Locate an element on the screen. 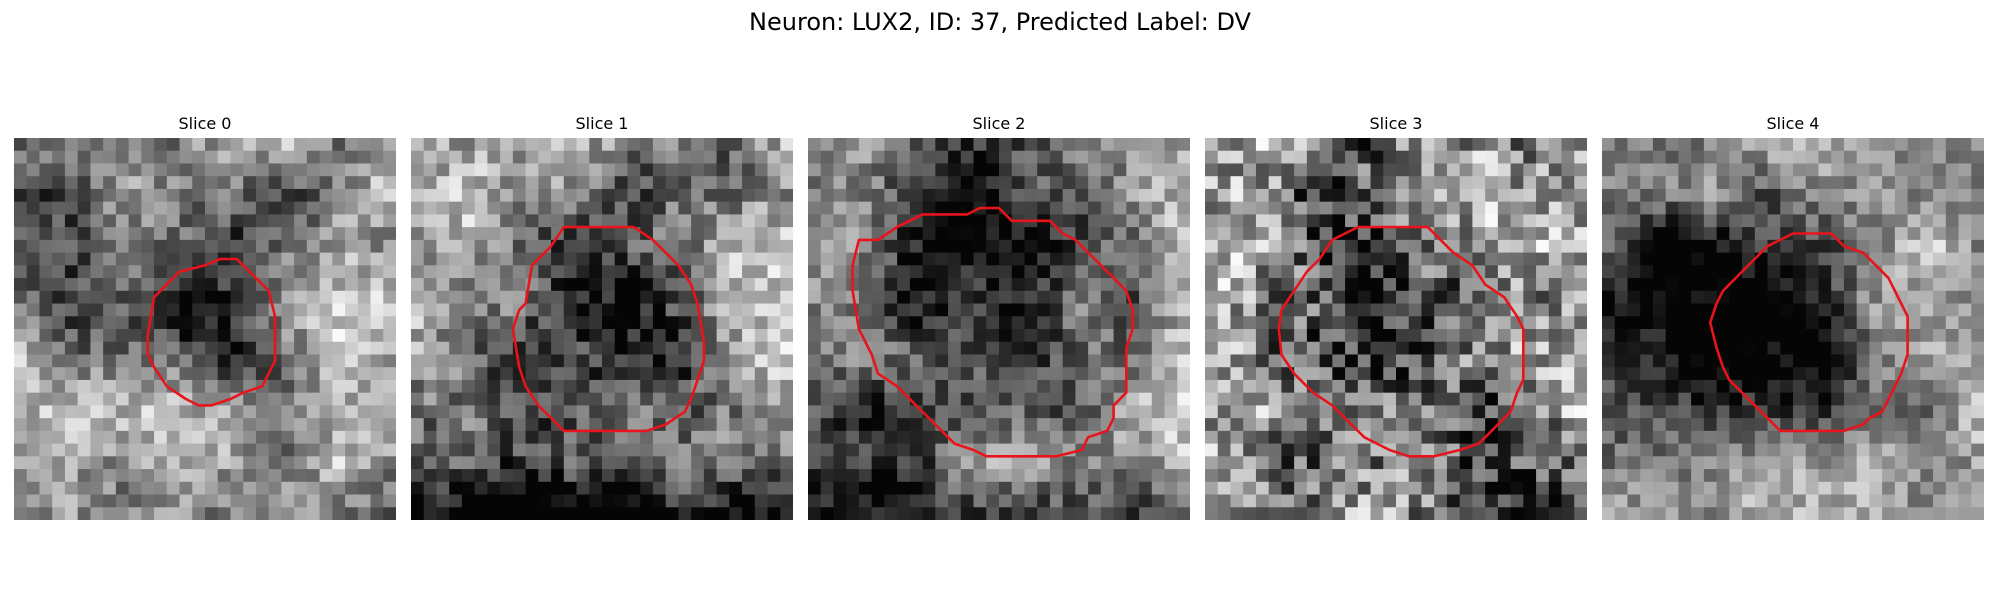 The width and height of the screenshot is (2000, 600). slice-panel-1: Slice 1 is located at coordinates (602, 317).